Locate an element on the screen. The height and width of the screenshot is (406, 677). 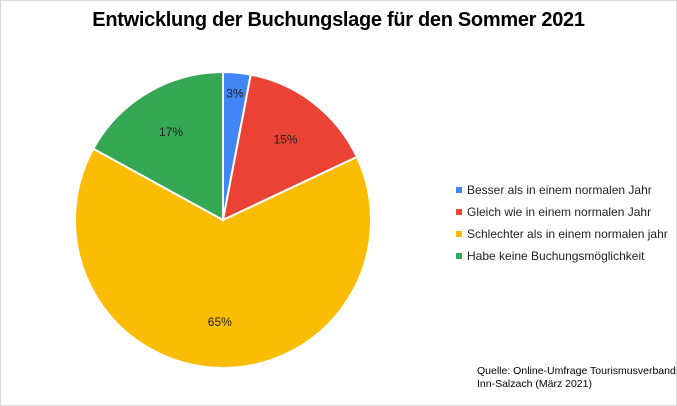
slice-label: 3% is located at coordinates (235, 93).